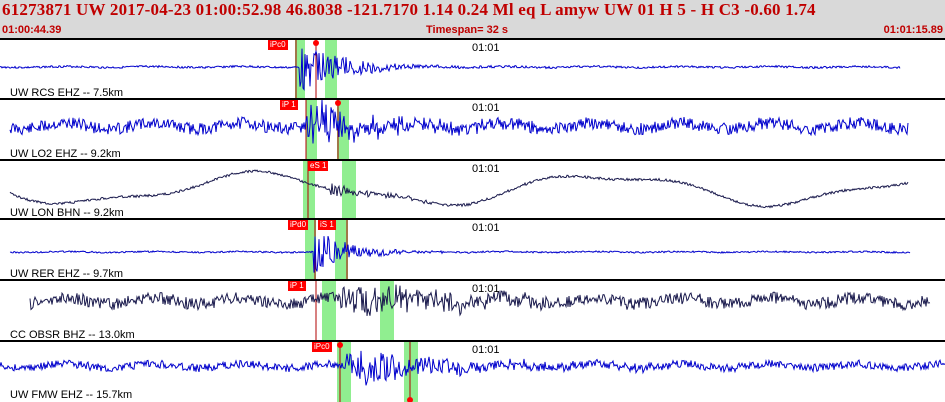  Describe the element at coordinates (72, 335) in the screenshot. I see `station-label: CC OBSR BHZ -- 13.0km` at that location.